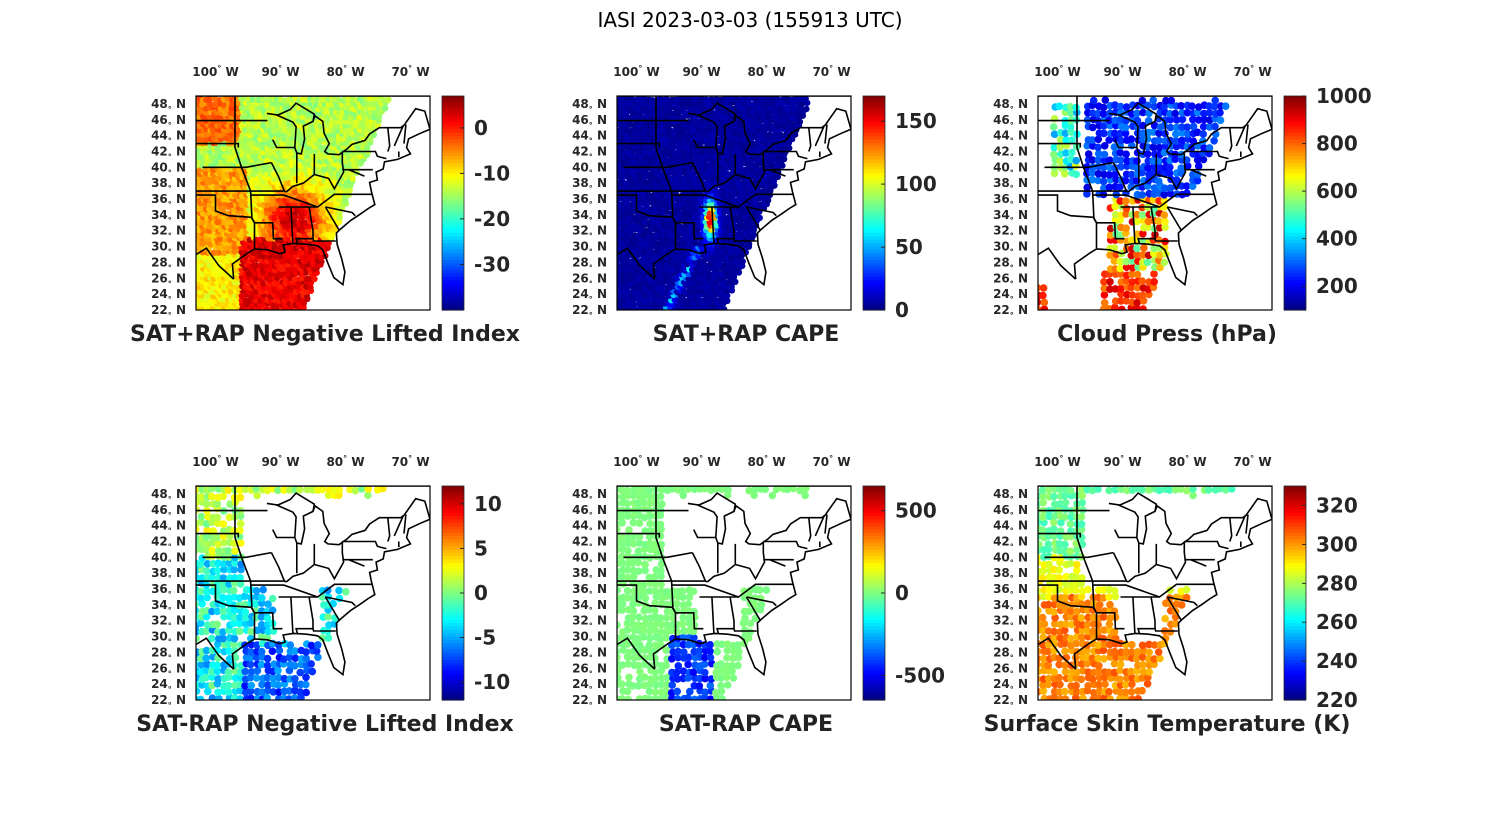 Image resolution: width=1500 pixels, height=825 pixels. What do you see at coordinates (589, 200) in the screenshot?
I see `lat-tick-label: 36° N` at bounding box center [589, 200].